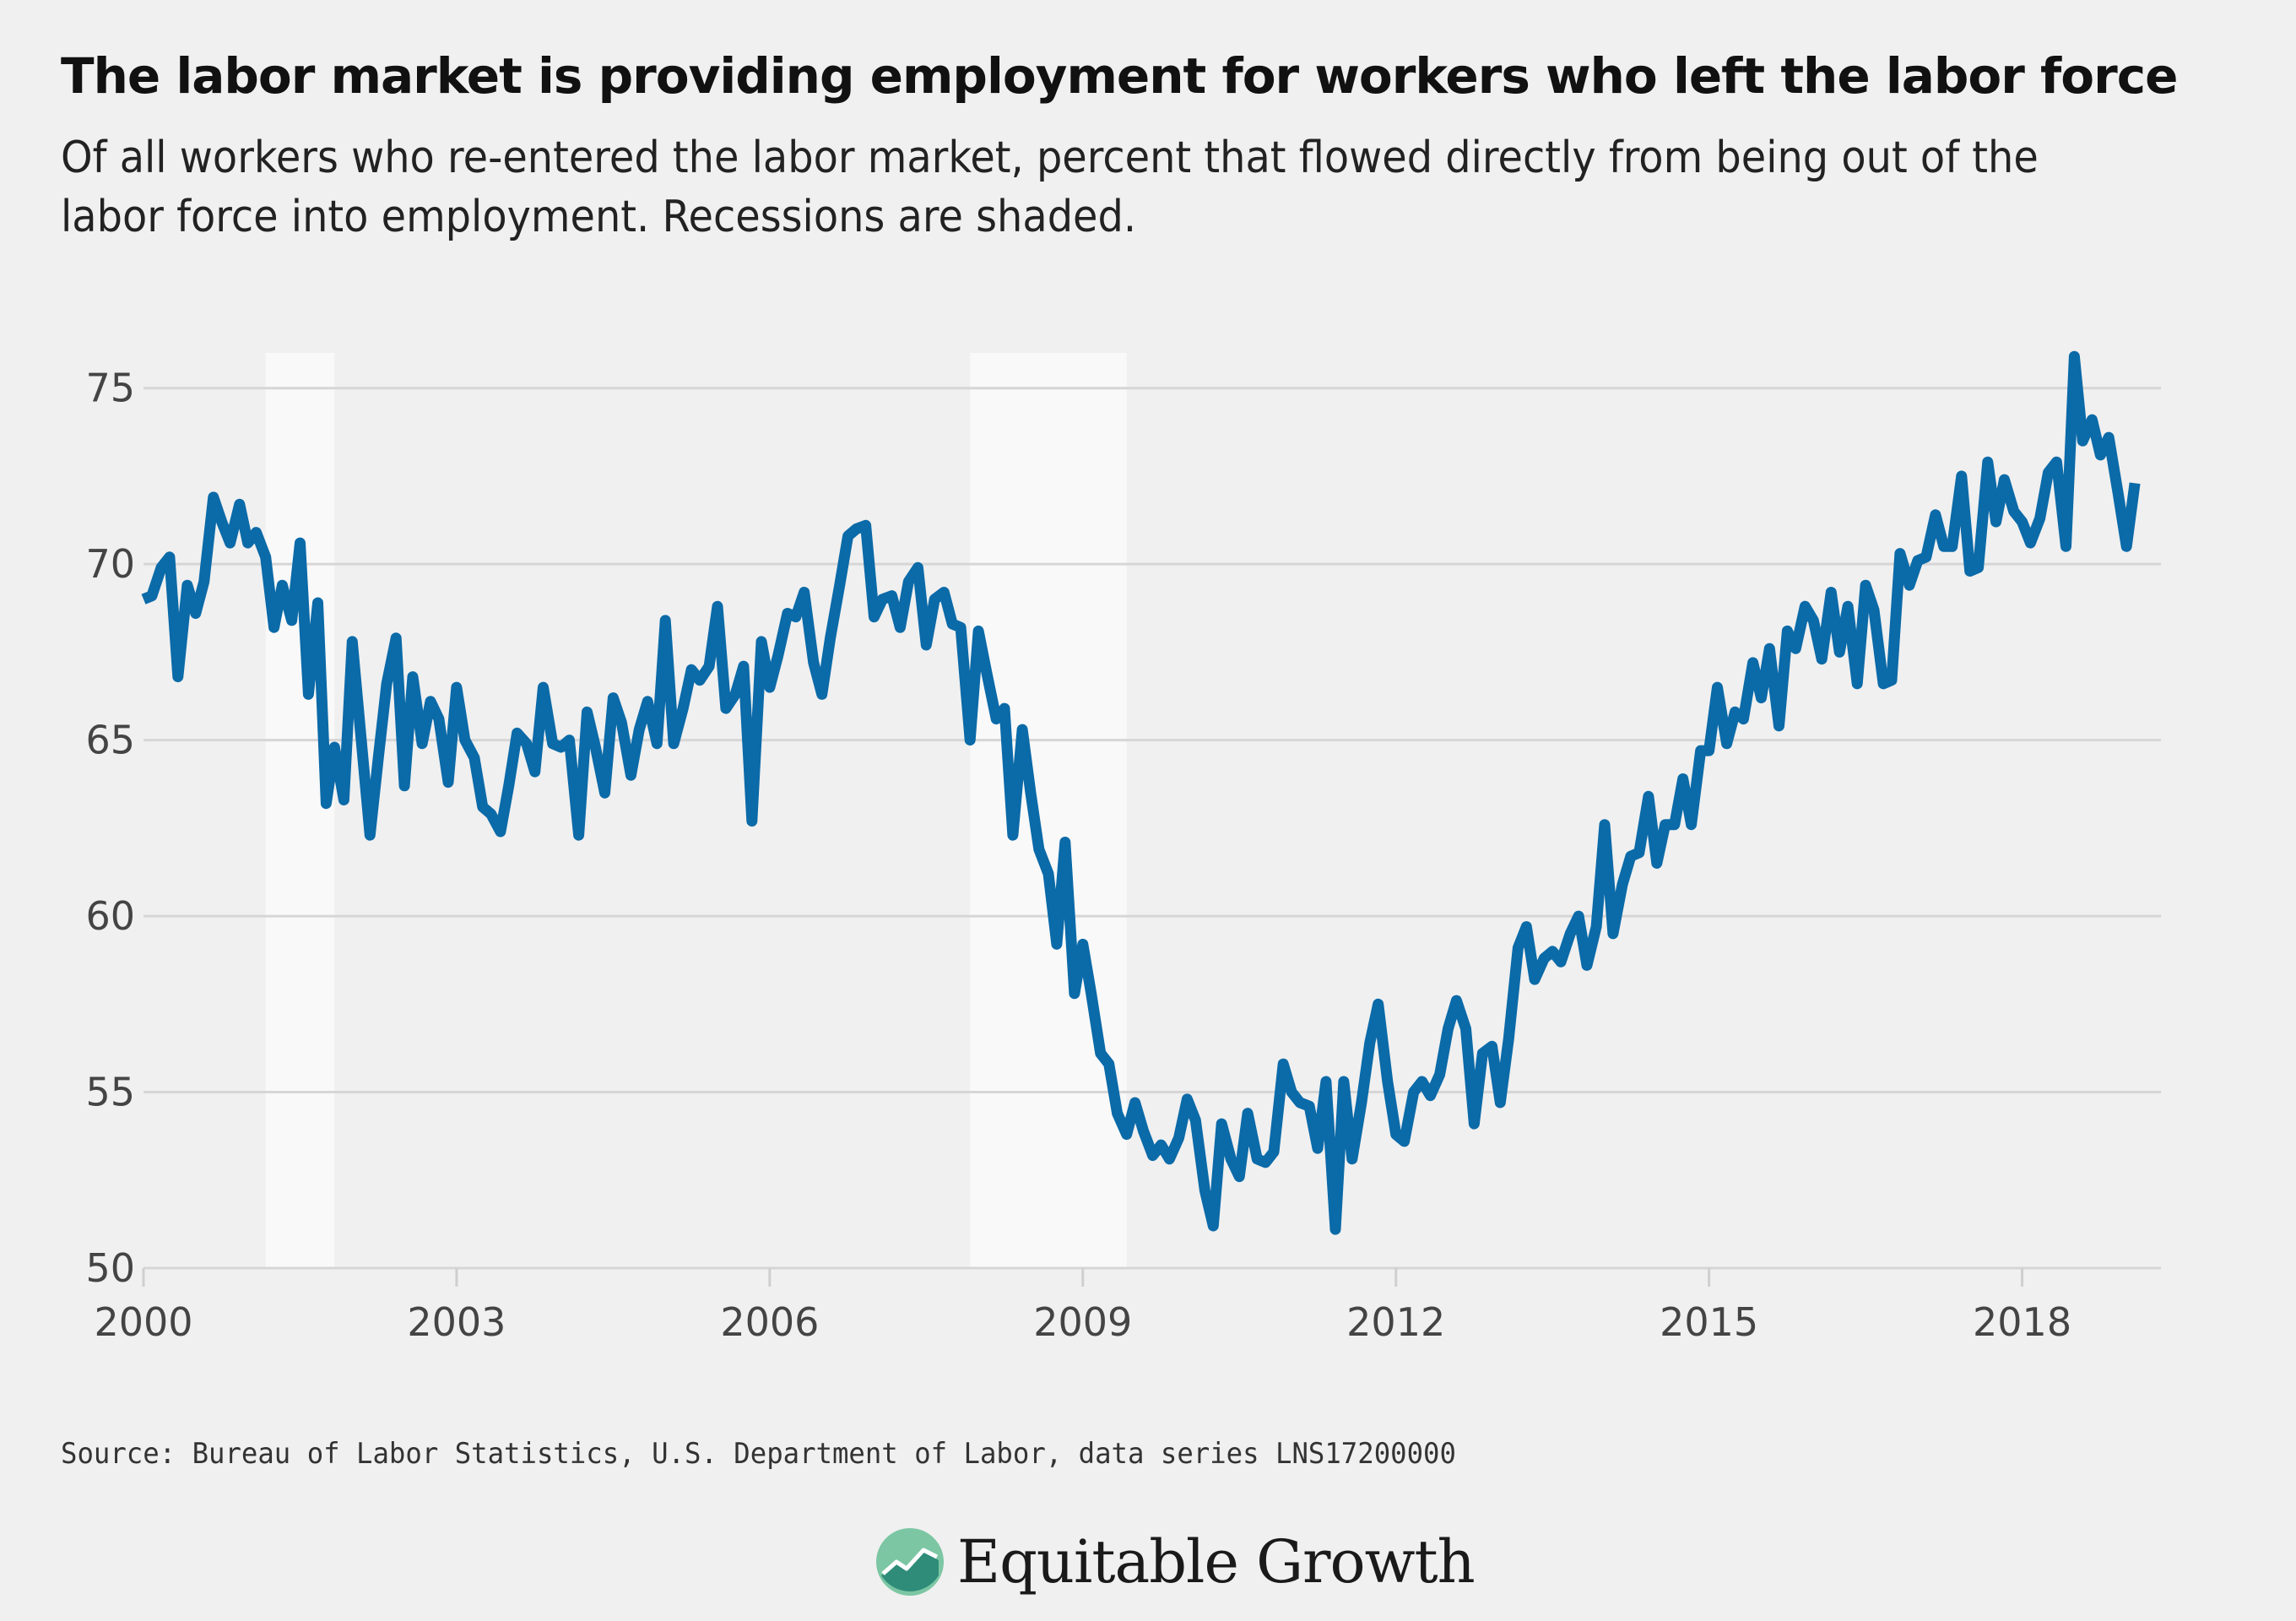 The height and width of the screenshot is (1621, 2296). Describe the element at coordinates (1709, 1322) in the screenshot. I see `x-tick-label: 2015` at that location.